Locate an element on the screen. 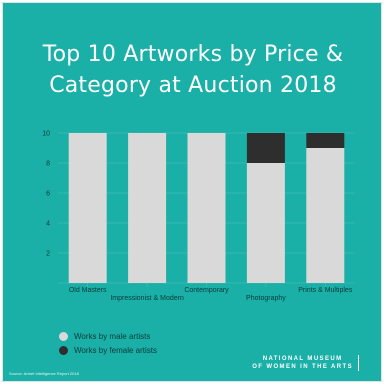 This screenshot has height=386, width=386. source-note: Source: Artnet Intelligence Report 2018 is located at coordinates (44, 373).